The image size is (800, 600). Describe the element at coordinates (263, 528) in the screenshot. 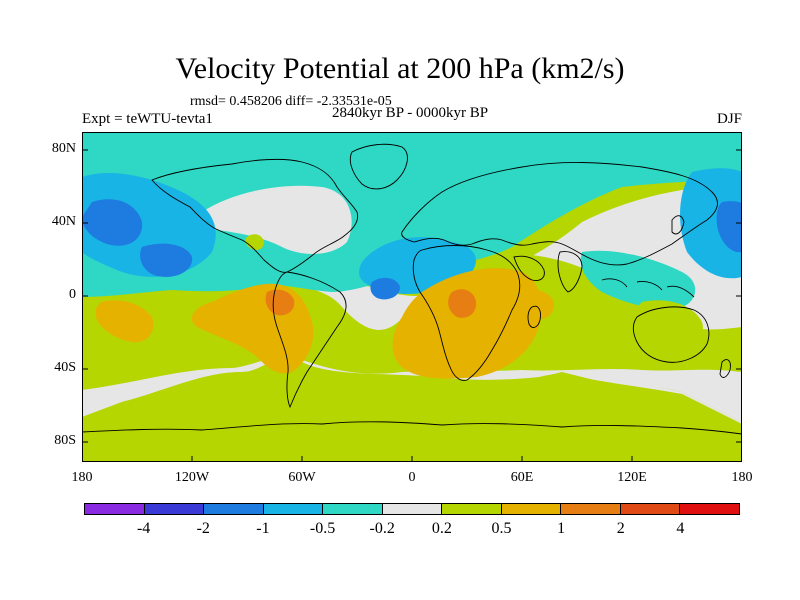

I see `colorbar-label: -1` at that location.